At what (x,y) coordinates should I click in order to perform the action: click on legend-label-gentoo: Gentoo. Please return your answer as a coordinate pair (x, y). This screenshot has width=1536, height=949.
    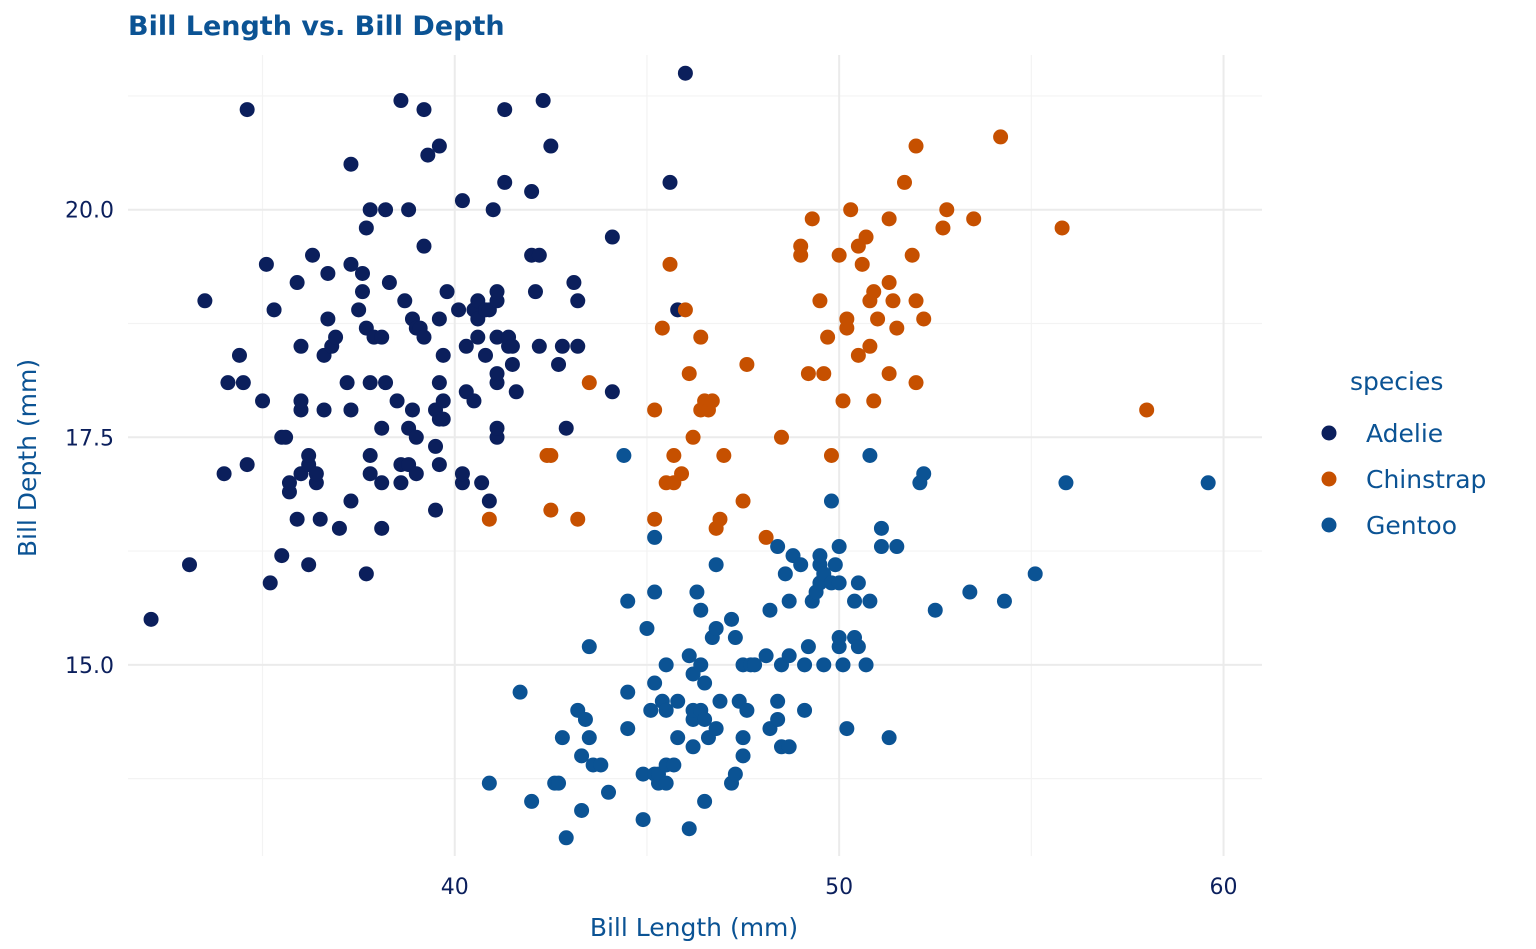
    Looking at the image, I should click on (1411, 525).